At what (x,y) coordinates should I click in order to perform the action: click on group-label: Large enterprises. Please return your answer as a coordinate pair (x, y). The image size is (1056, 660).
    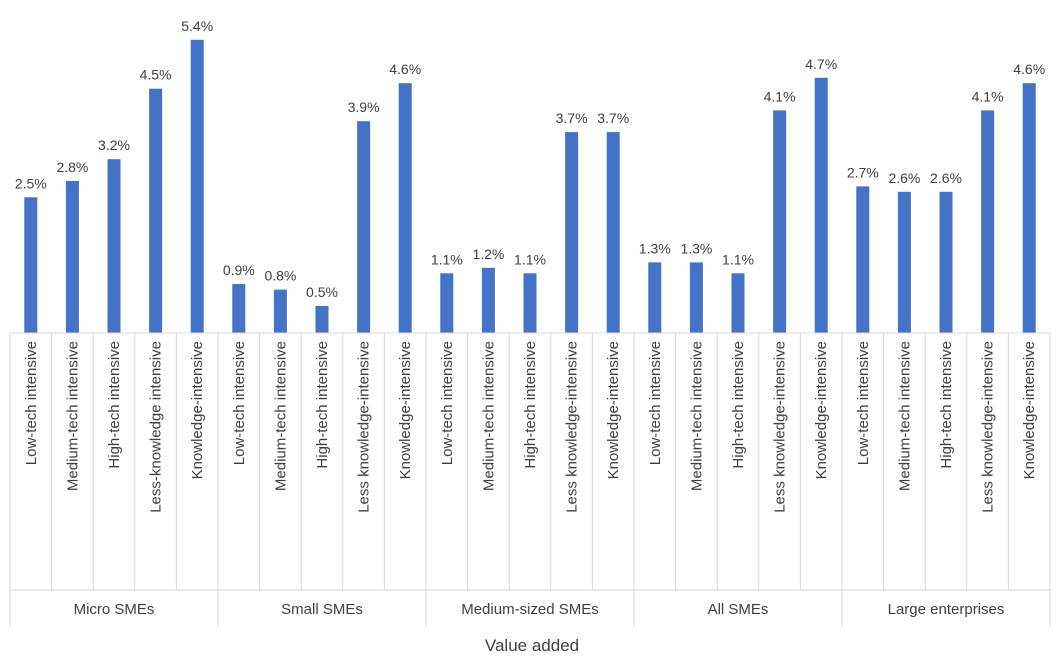
    Looking at the image, I should click on (946, 609).